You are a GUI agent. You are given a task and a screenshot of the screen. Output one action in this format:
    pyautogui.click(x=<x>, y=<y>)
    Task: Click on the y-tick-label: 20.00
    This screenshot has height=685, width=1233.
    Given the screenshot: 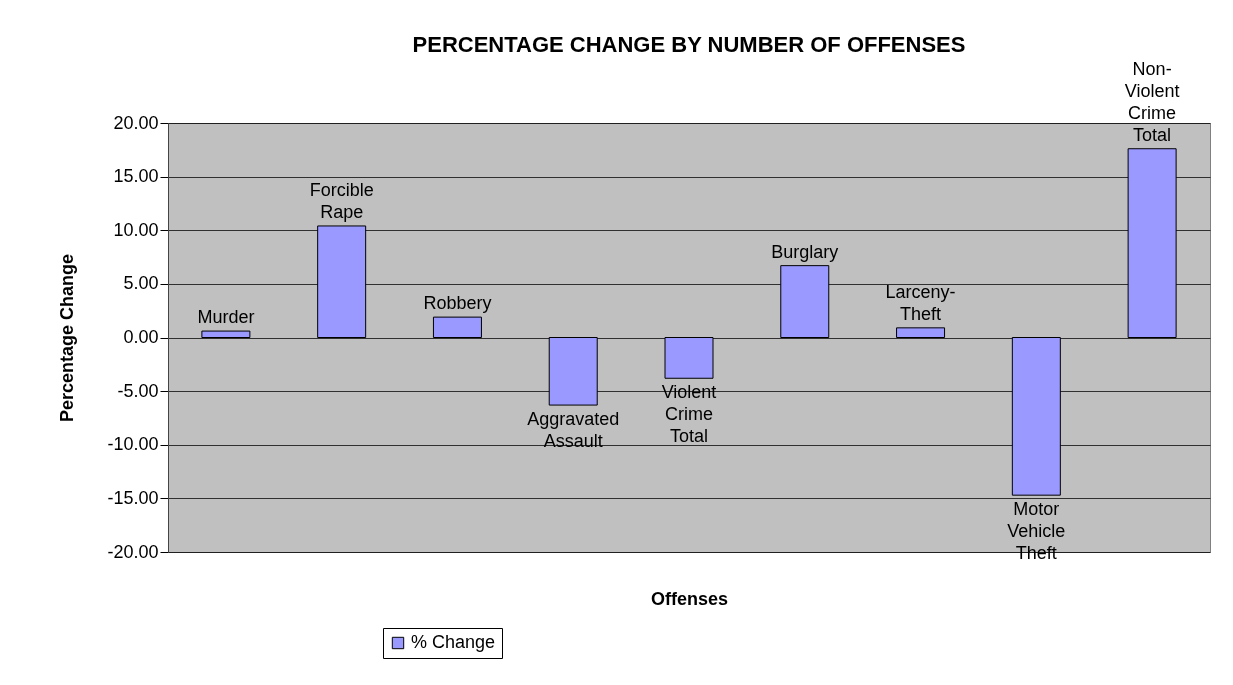 What is the action you would take?
    pyautogui.click(x=136, y=122)
    